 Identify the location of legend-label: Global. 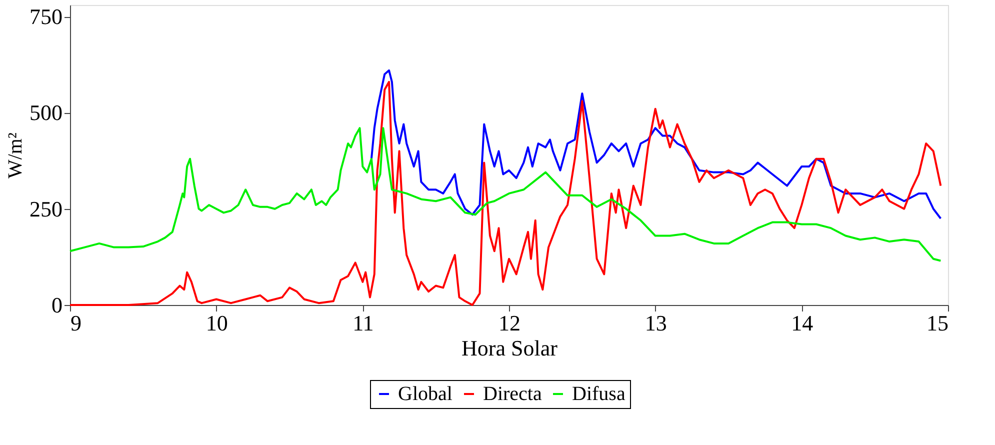
(425, 394).